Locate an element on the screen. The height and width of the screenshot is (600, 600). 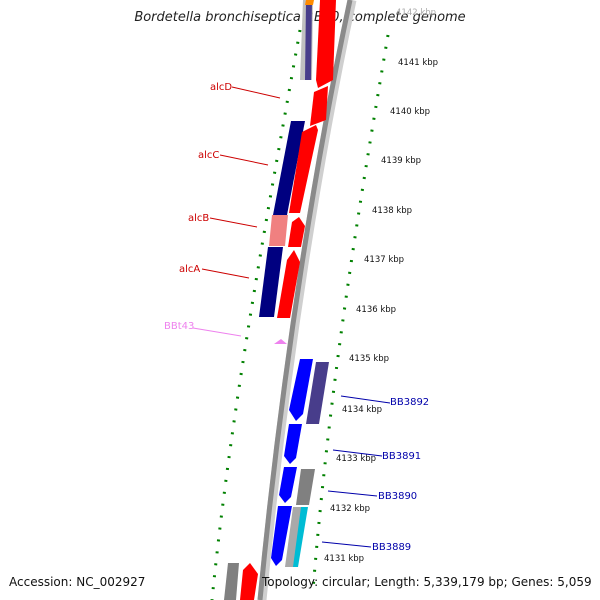
gene-red-alcB is located at coordinates (296, 232).